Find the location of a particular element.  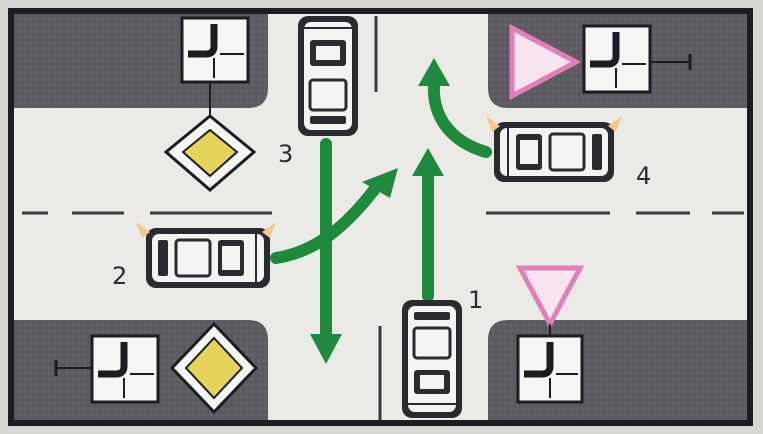

yield-sign-top-right is located at coordinates (545, 62).